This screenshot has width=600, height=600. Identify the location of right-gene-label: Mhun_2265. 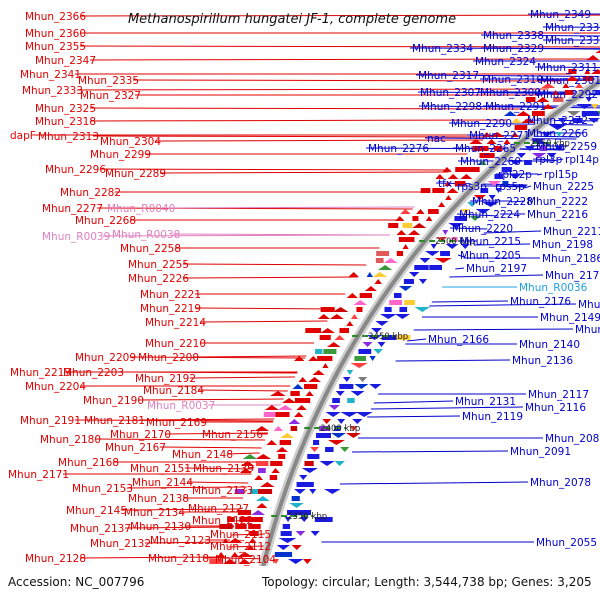
(485, 149).